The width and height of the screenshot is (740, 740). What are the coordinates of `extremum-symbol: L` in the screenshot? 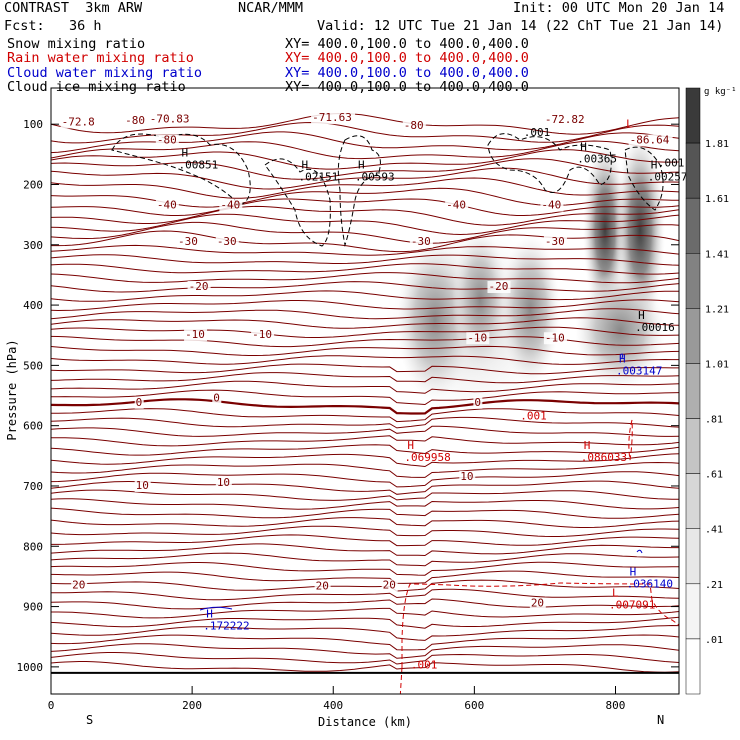 It's located at (629, 123).